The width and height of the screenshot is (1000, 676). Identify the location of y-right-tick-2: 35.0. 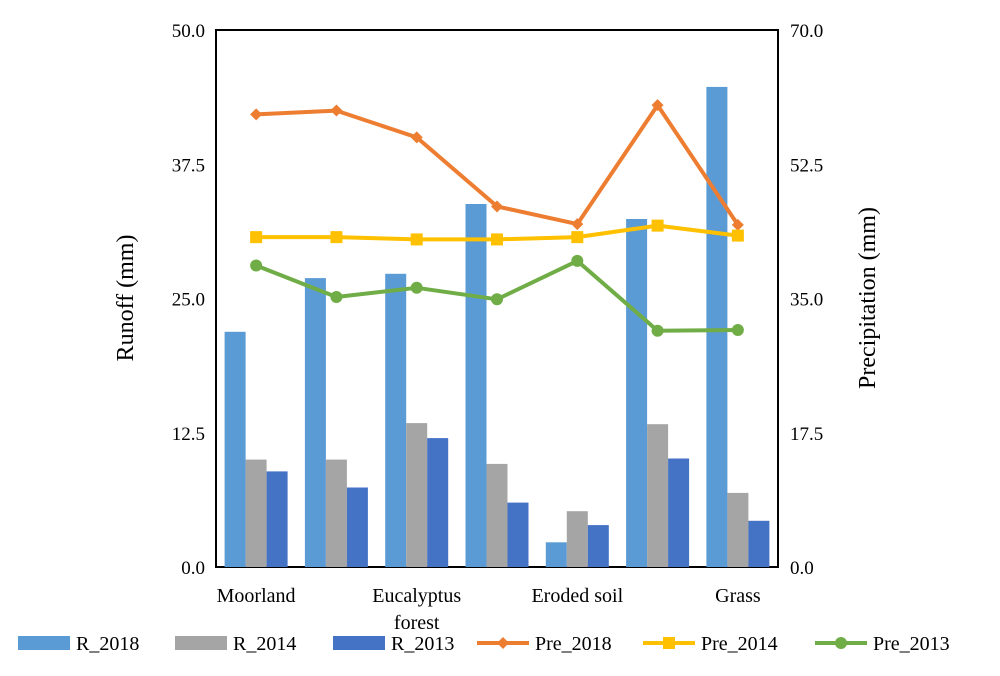
(806, 300).